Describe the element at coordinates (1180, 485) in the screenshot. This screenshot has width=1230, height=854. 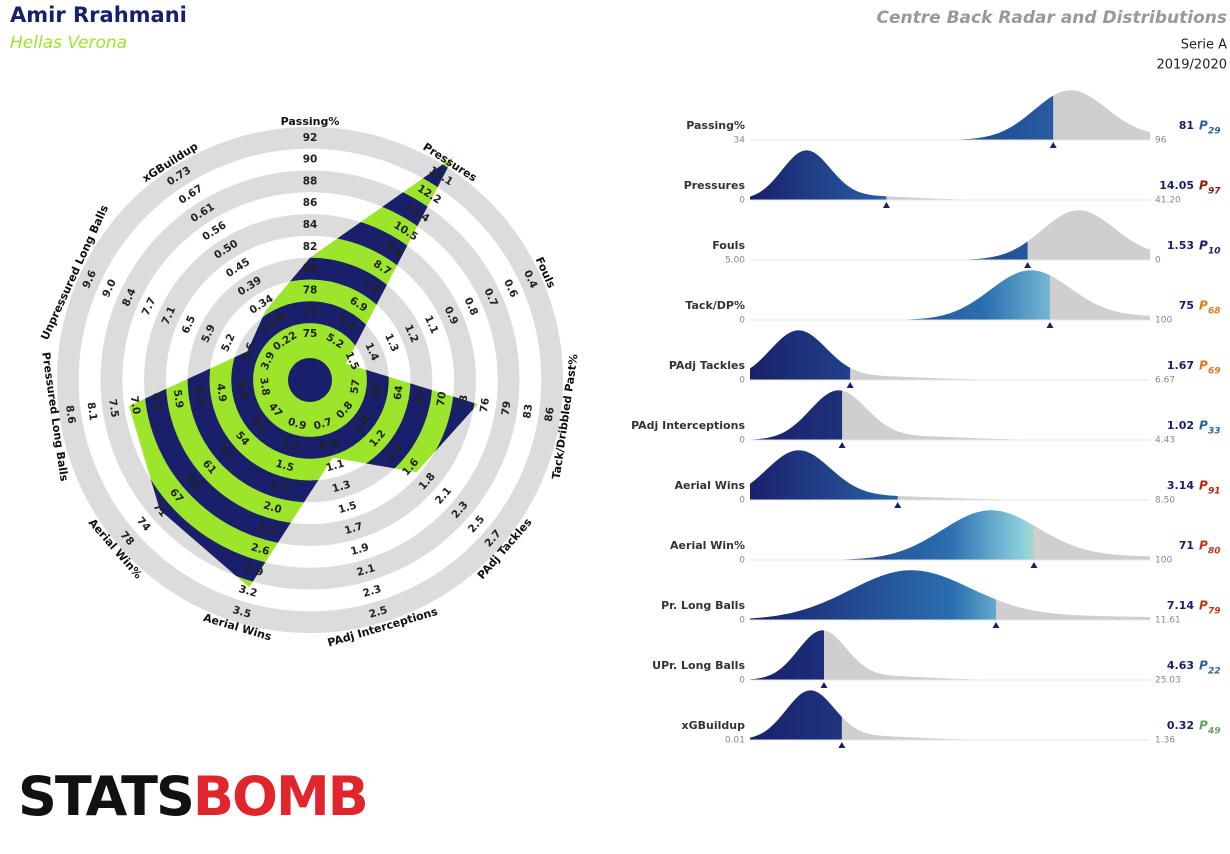
I see `dist-value: 3.14` at that location.